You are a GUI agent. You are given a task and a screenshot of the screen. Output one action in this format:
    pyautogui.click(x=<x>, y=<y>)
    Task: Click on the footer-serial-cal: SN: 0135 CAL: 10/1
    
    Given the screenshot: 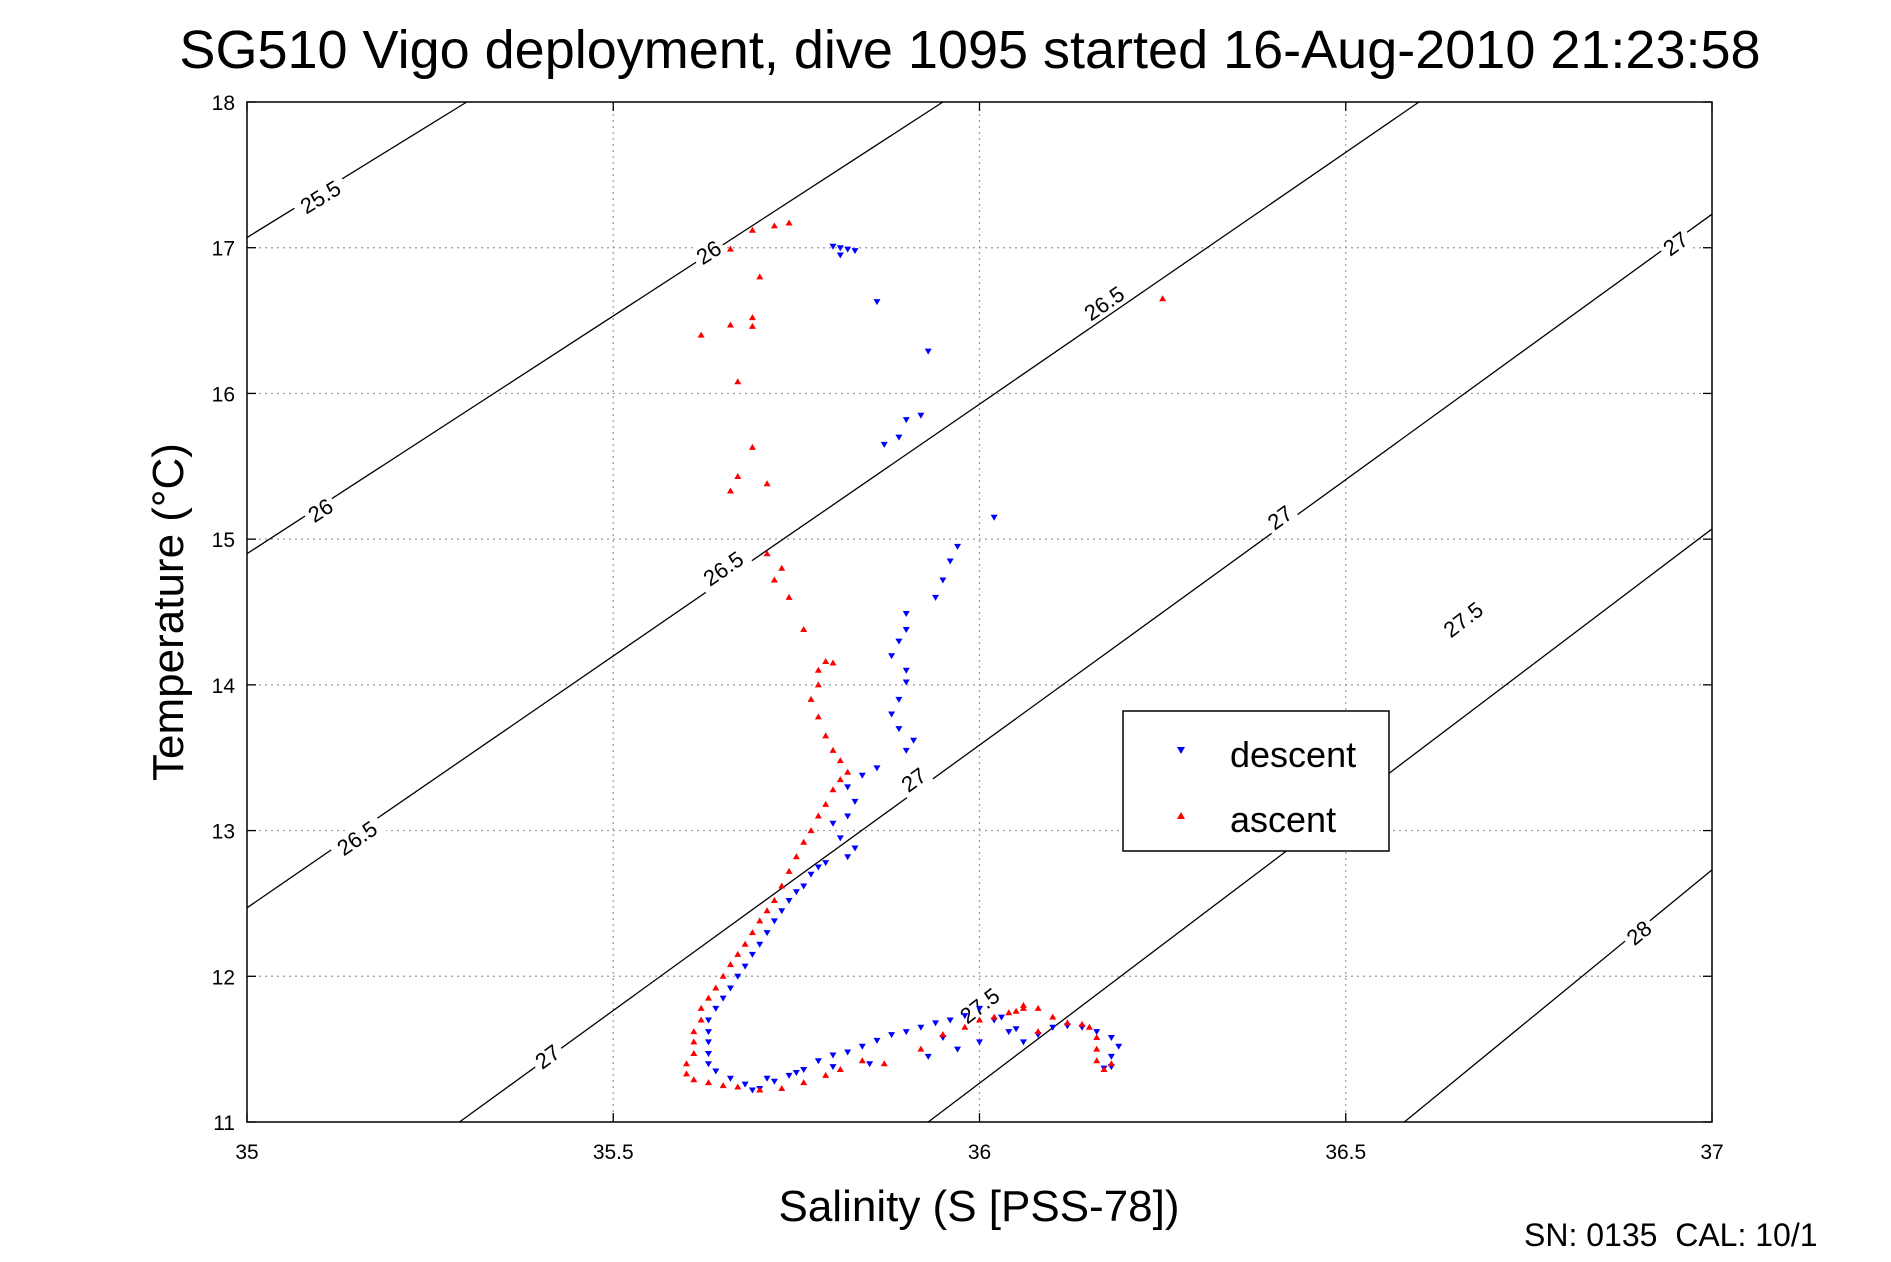 What is the action you would take?
    pyautogui.click(x=1671, y=1235)
    